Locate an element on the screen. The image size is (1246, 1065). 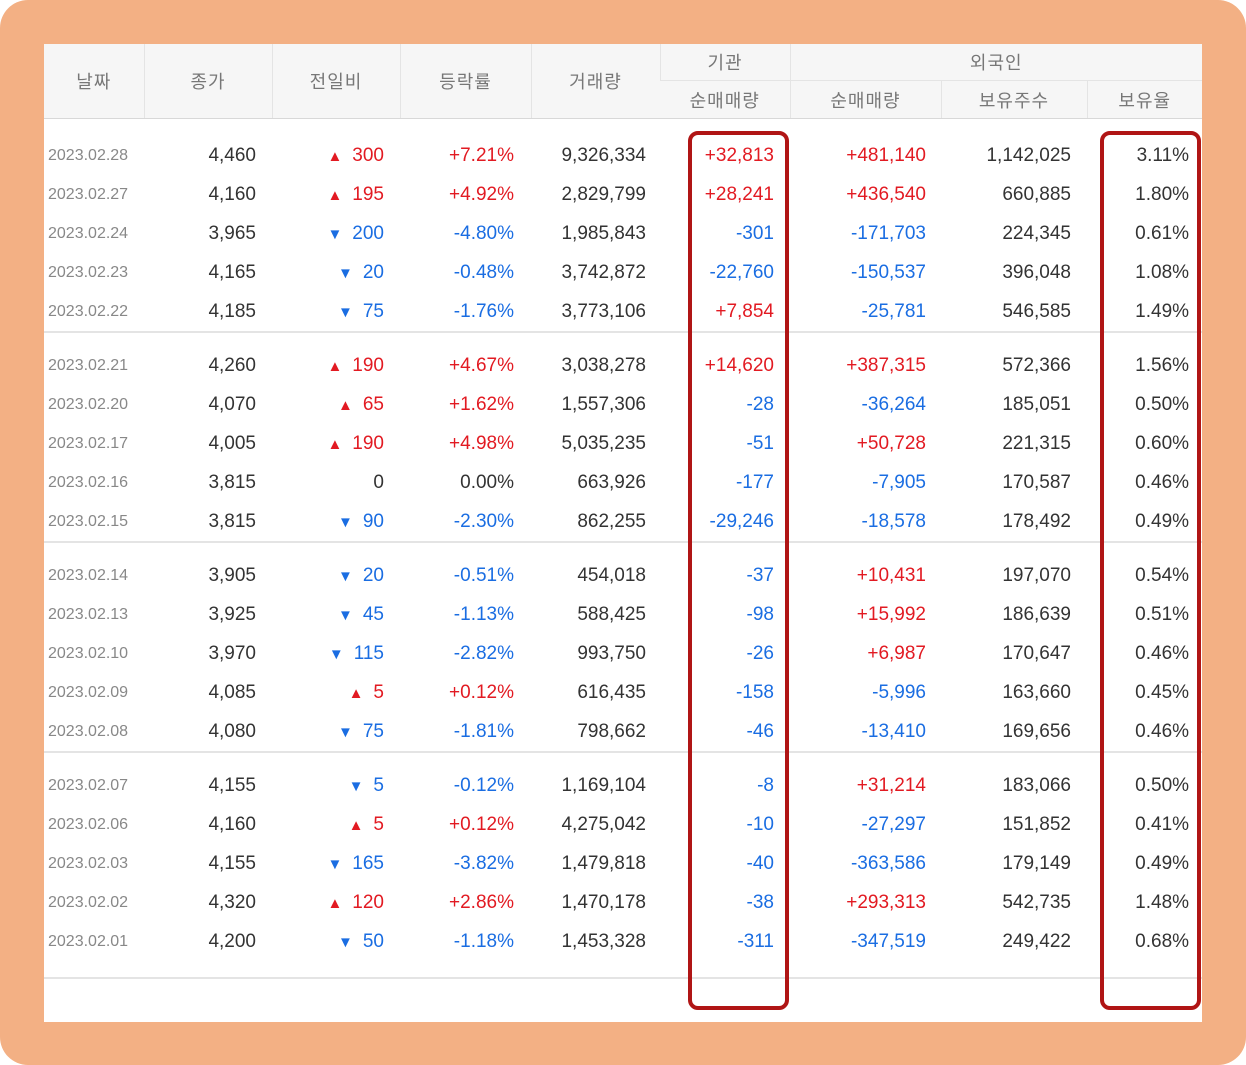
header-foreign: 외국인 is located at coordinates (995, 62).